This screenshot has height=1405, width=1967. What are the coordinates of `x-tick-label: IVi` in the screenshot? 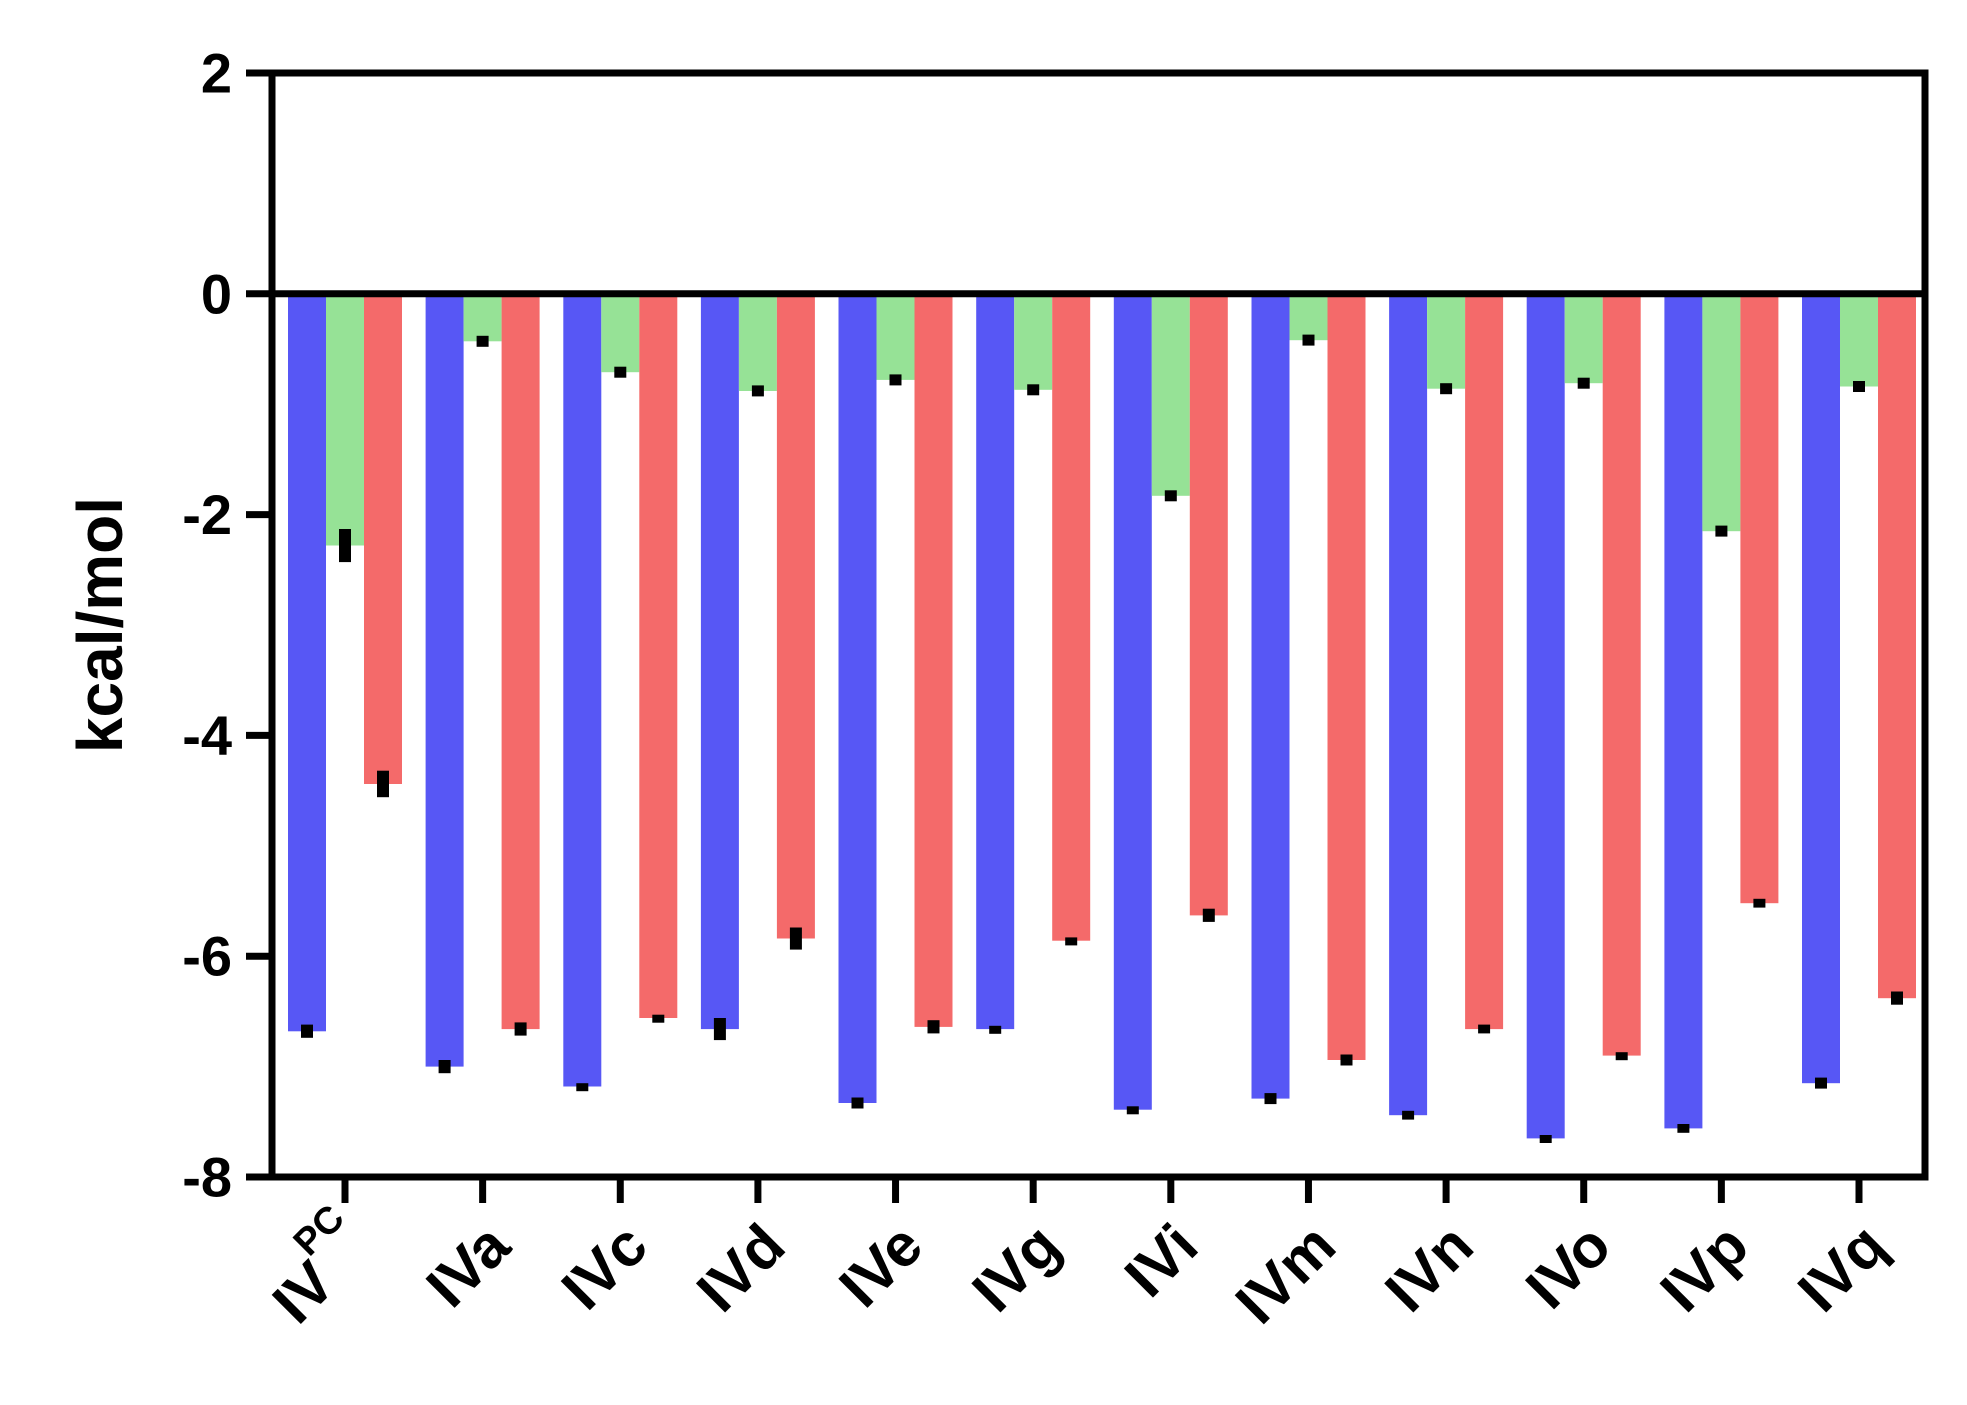 It's located at (1161, 1260).